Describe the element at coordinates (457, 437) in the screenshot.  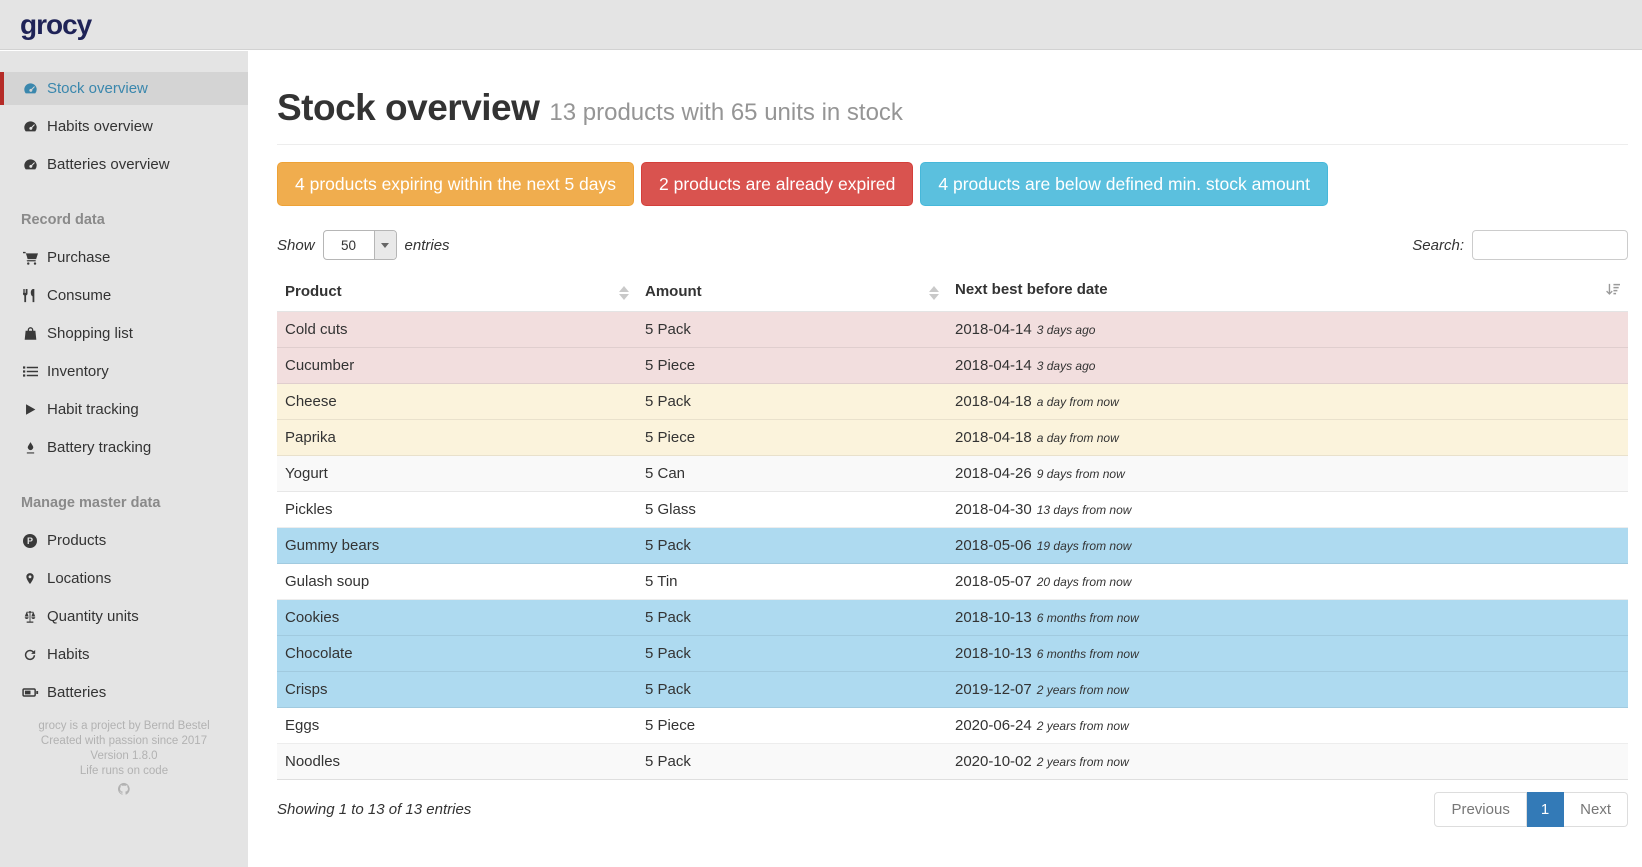
I see `product-cell: Paprika` at that location.